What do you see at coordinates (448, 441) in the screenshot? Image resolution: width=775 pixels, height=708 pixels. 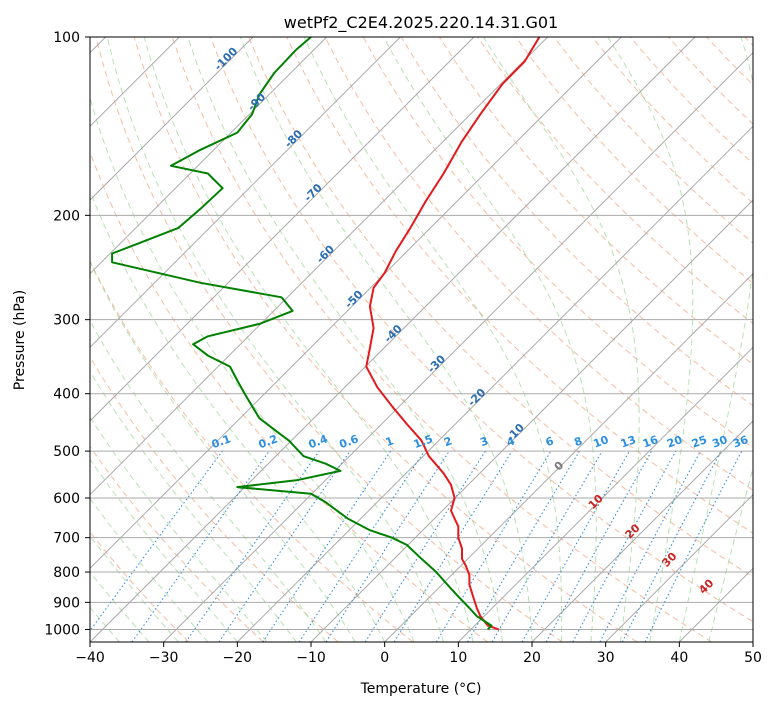 I see `mixing-ratio-label: 2` at bounding box center [448, 441].